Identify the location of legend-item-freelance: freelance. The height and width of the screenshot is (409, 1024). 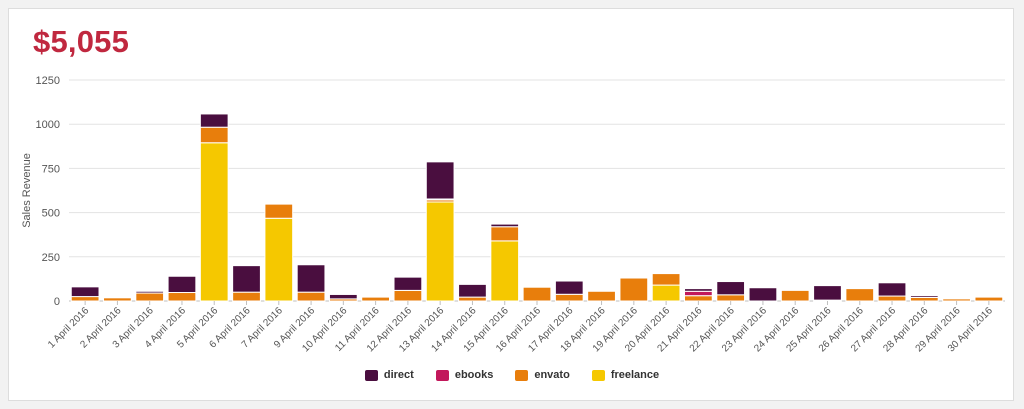
(625, 375).